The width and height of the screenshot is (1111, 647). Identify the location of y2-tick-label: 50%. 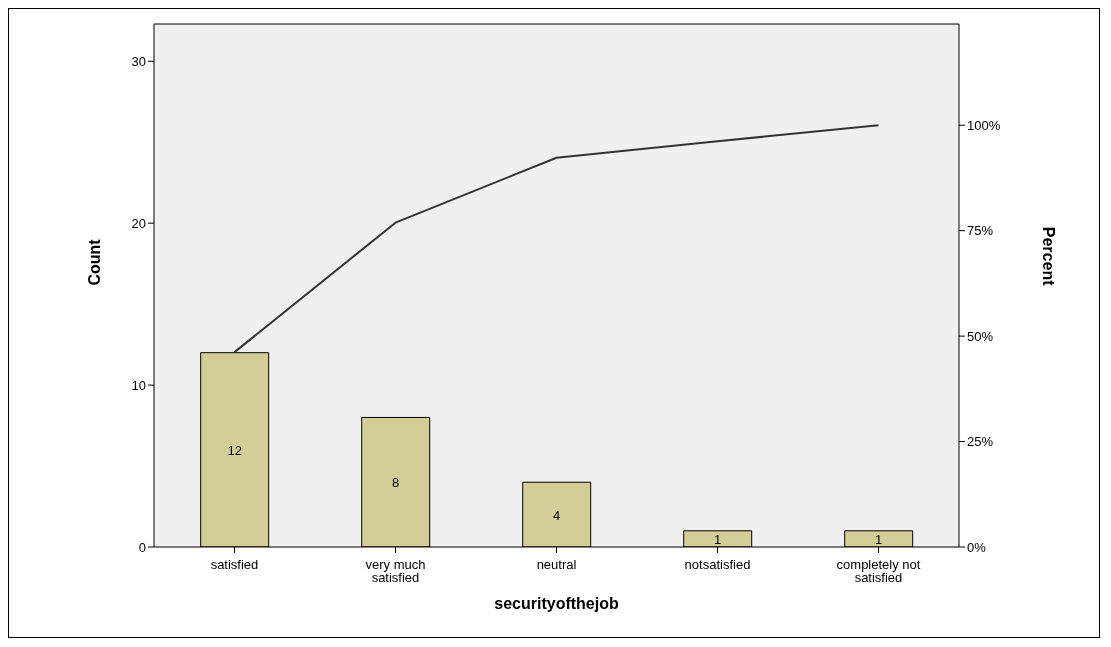
(980, 336).